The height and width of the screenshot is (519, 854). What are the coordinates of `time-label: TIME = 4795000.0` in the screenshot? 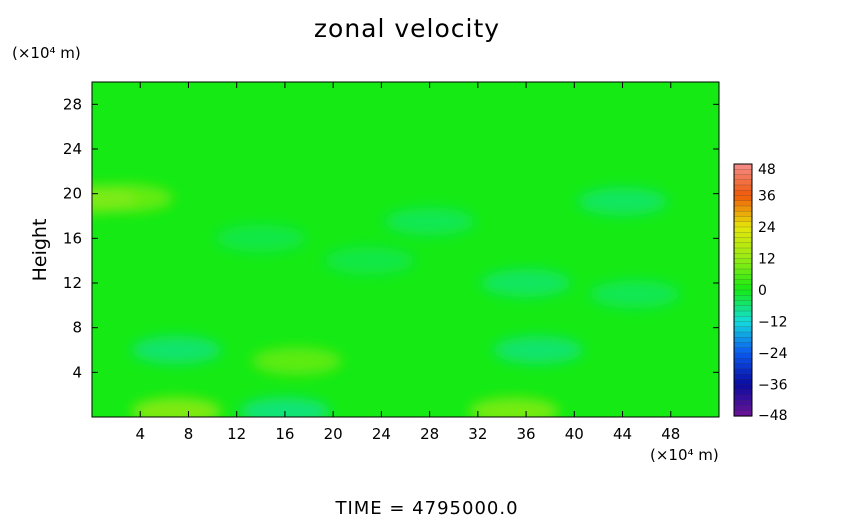 It's located at (427, 508).